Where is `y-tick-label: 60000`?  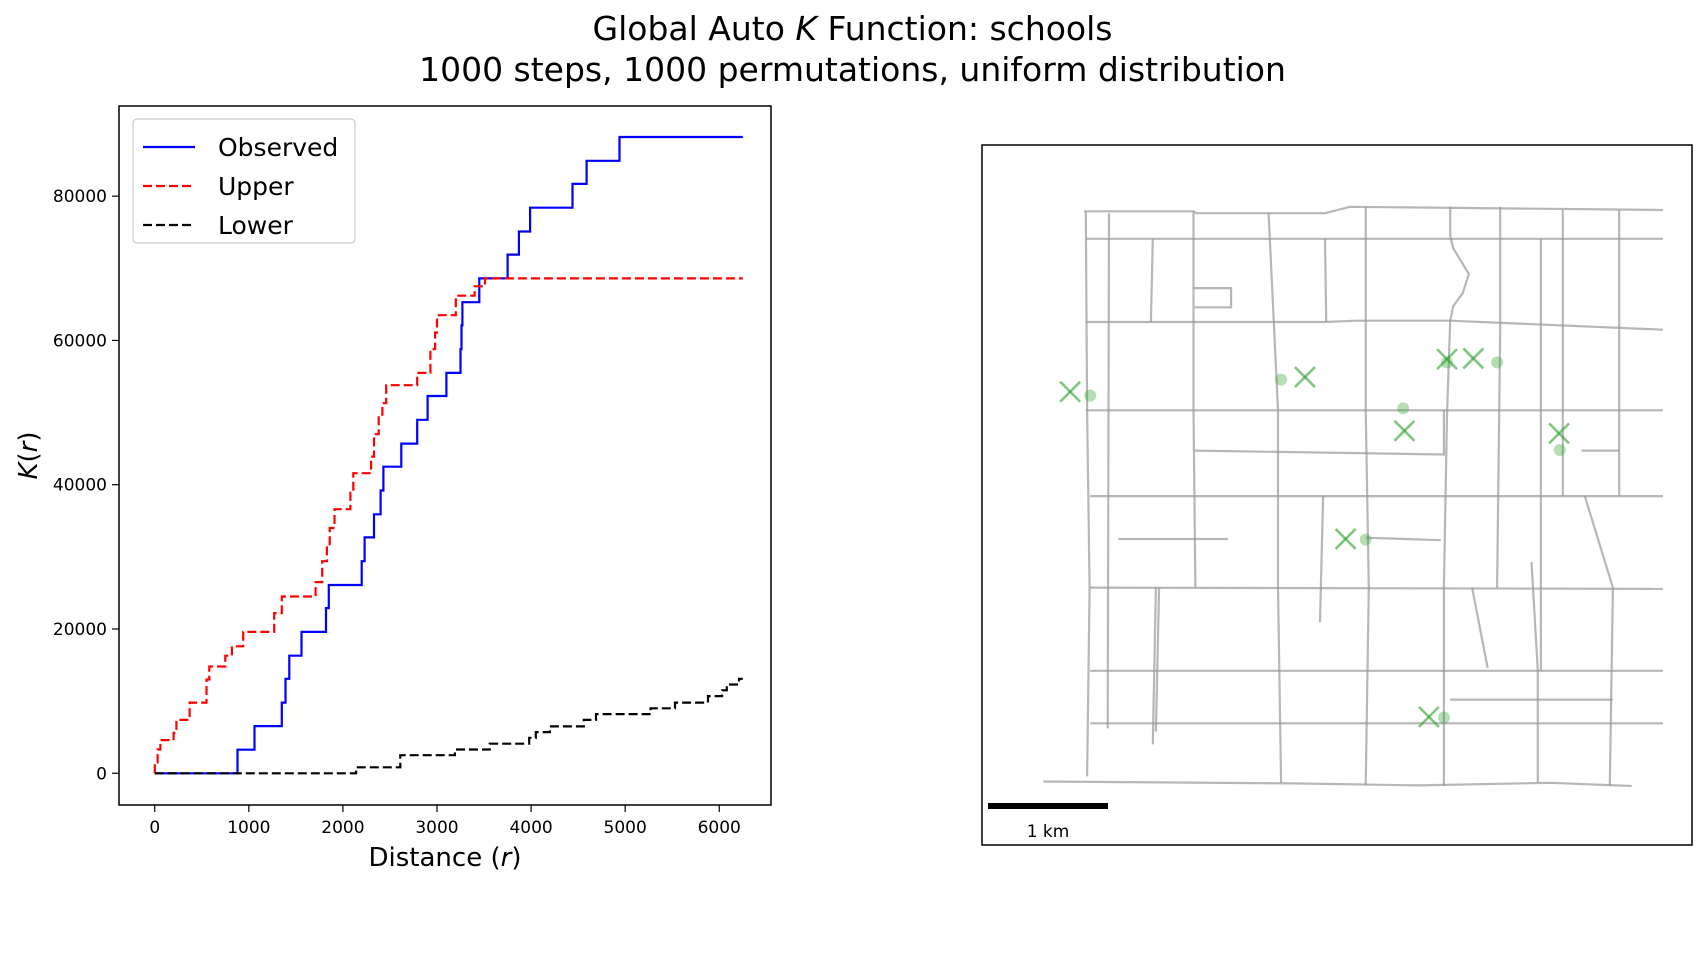
y-tick-label: 60000 is located at coordinates (80, 341).